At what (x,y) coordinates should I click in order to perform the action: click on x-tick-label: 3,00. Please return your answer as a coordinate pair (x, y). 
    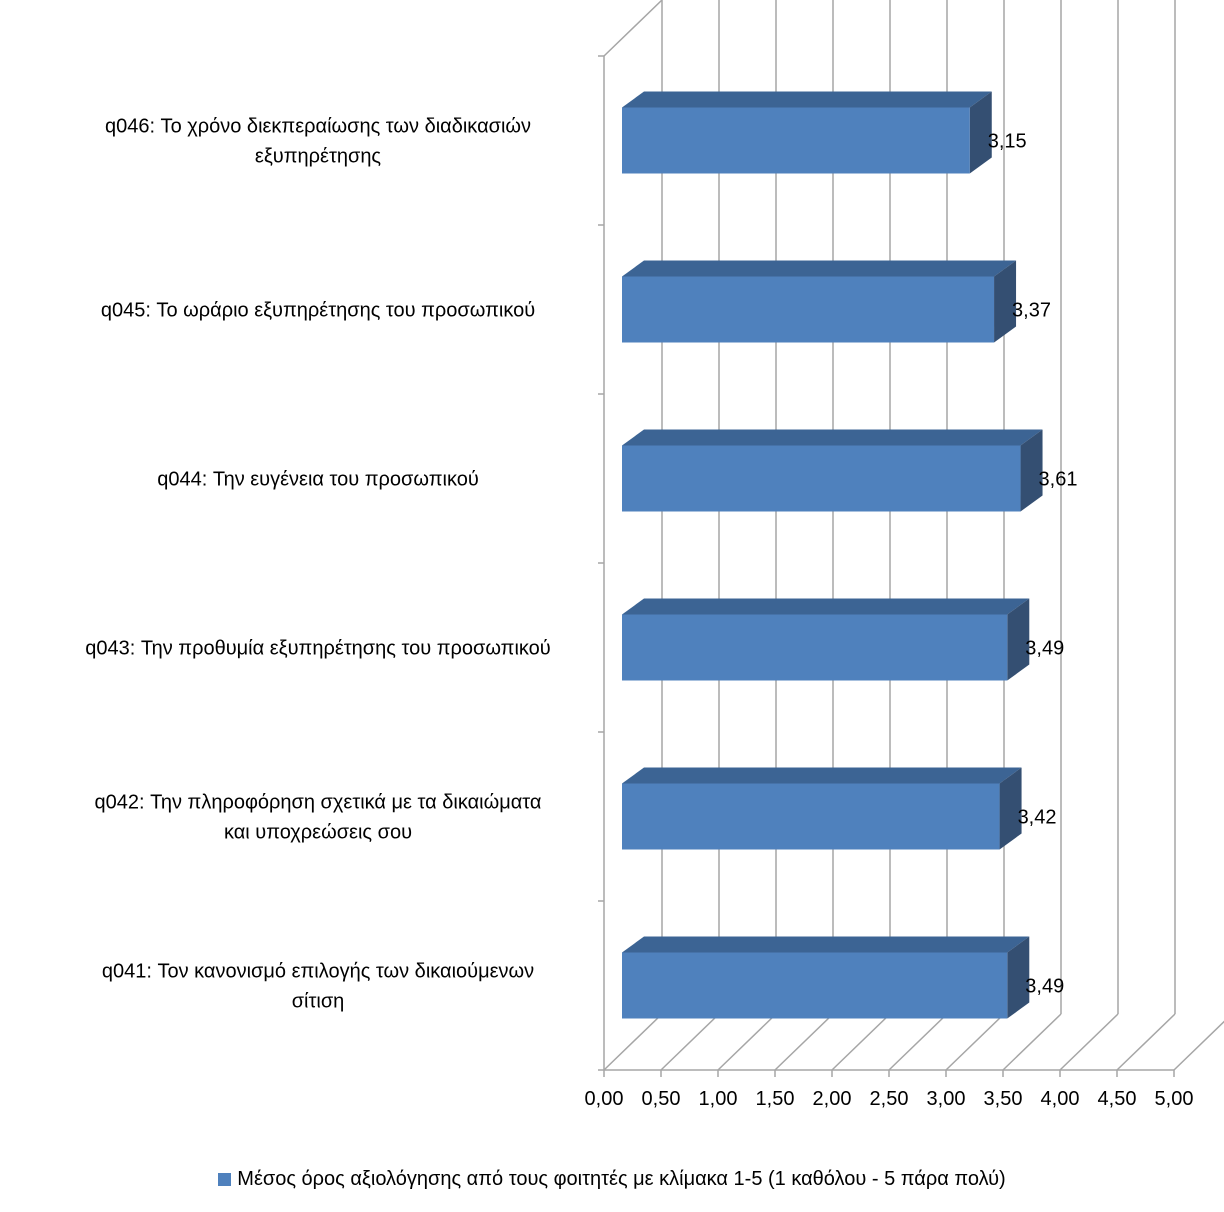
    Looking at the image, I should click on (946, 1099).